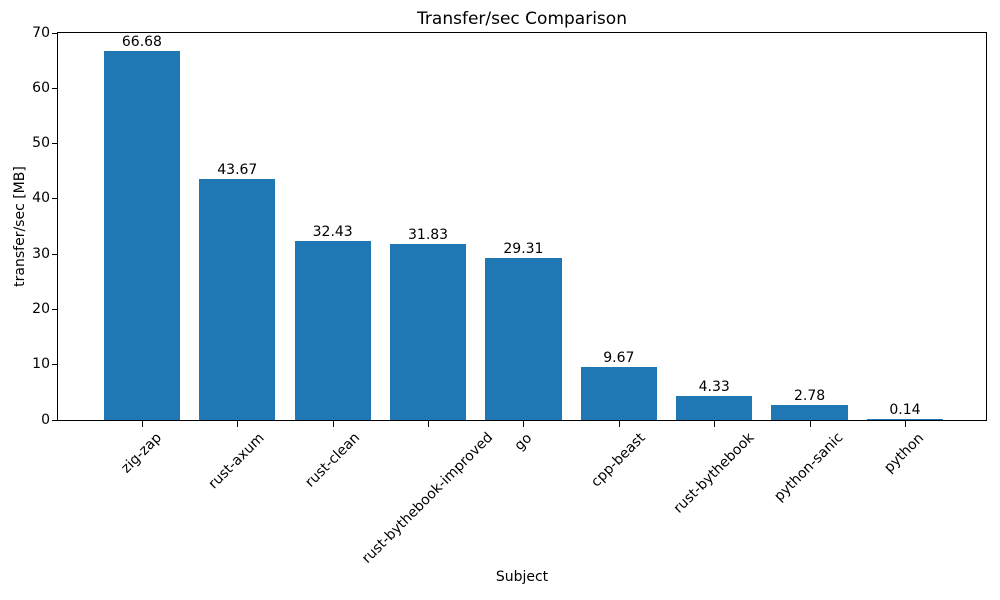  What do you see at coordinates (237, 299) in the screenshot?
I see `bar-rust-axum` at bounding box center [237, 299].